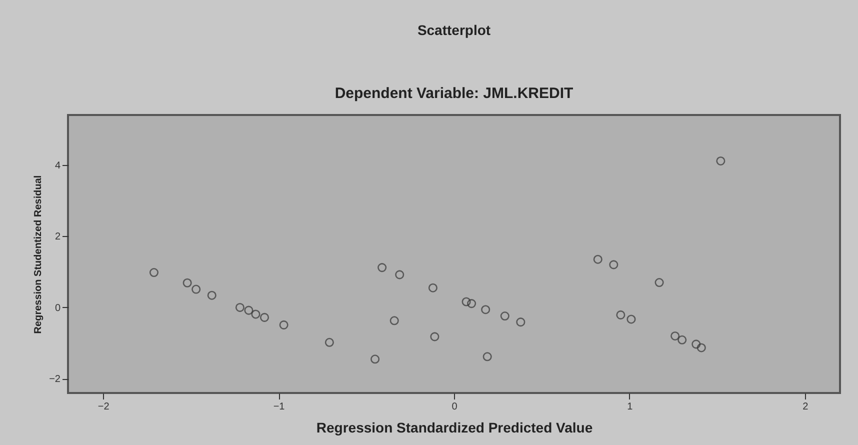 The height and width of the screenshot is (445, 858). Describe the element at coordinates (454, 428) in the screenshot. I see `x-axis-title: Regression Standardized Predicted Value` at that location.